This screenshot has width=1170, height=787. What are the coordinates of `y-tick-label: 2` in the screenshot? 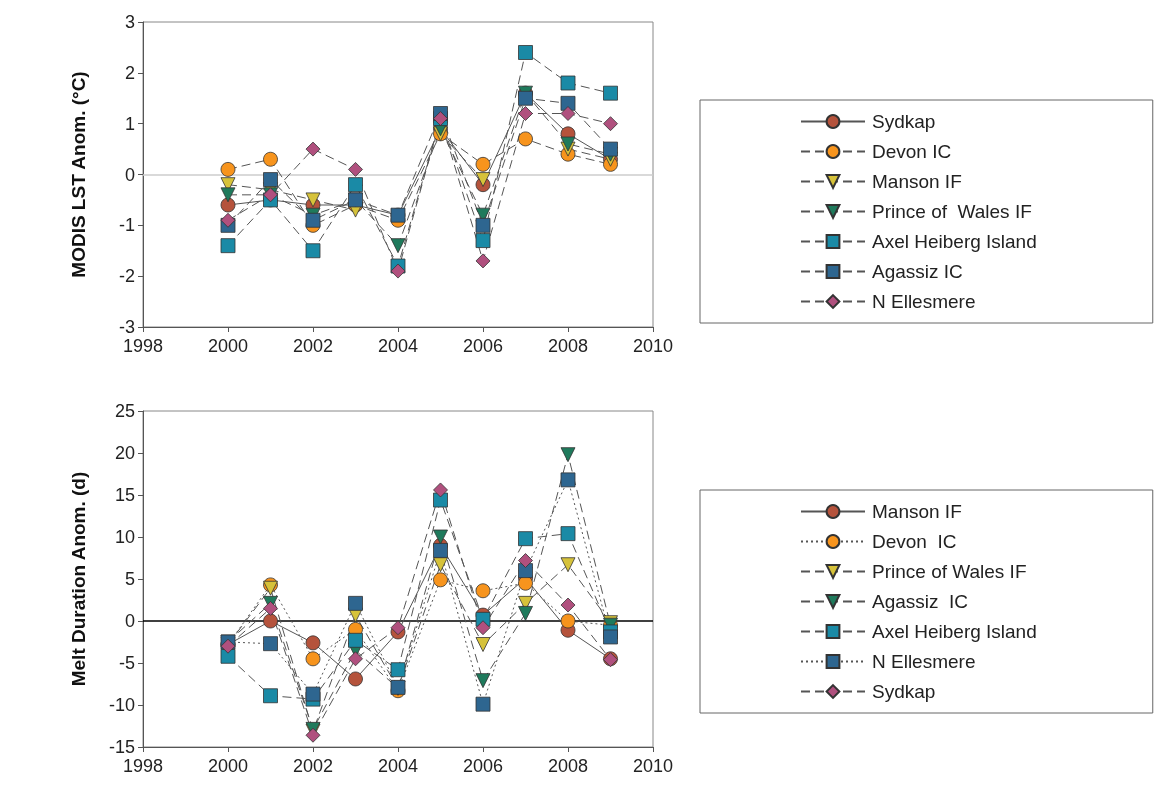 It's located at (129, 72).